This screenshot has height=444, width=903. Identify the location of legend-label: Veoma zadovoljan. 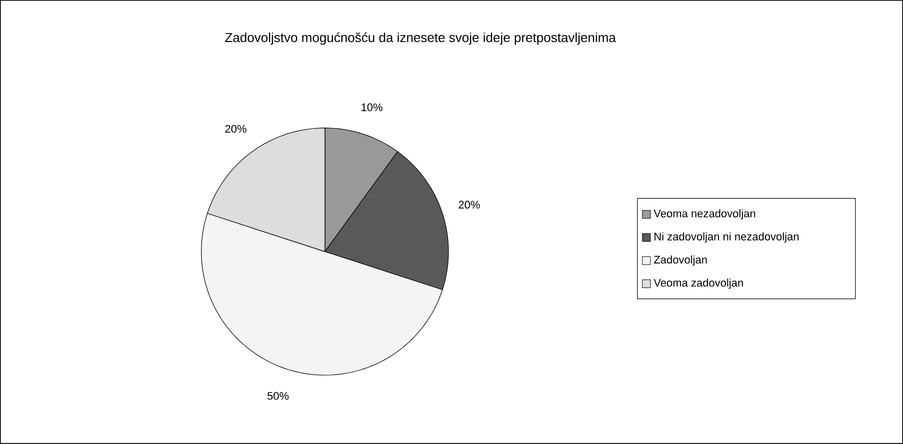
(698, 283).